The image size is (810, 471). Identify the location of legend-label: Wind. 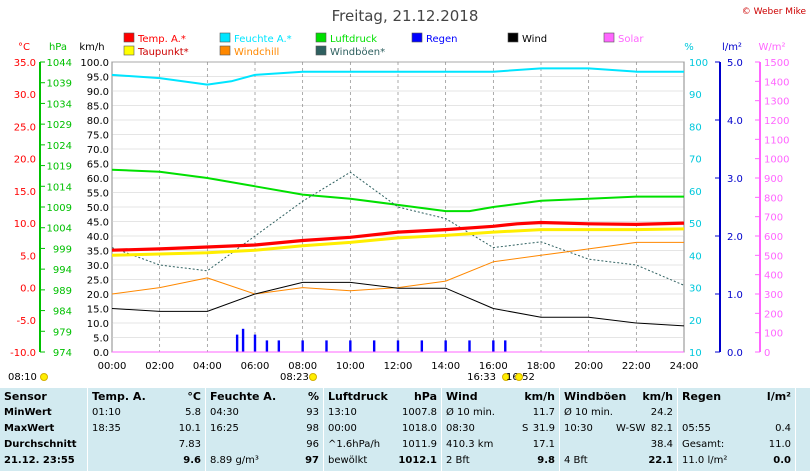
(534, 39).